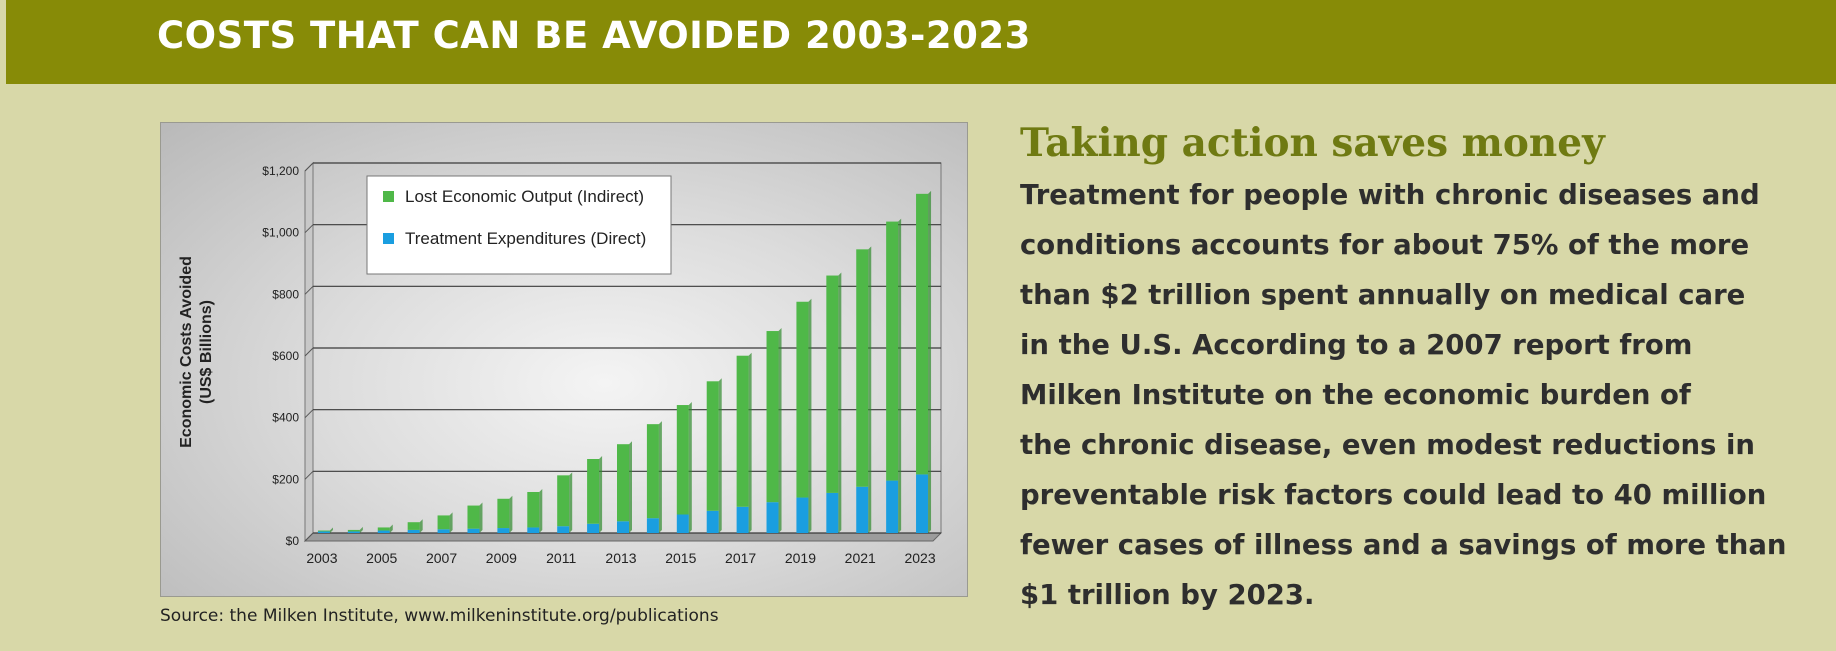 This screenshot has height=651, width=1836. I want to click on legend-label: Treatment Expenditures (Direct), so click(525, 238).